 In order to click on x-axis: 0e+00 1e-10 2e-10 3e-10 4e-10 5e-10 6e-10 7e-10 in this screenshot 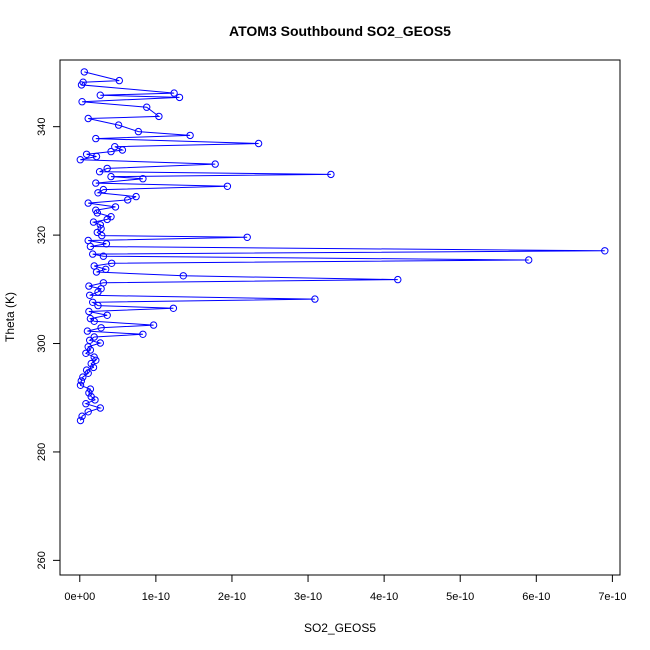, I will do `click(345, 588)`.